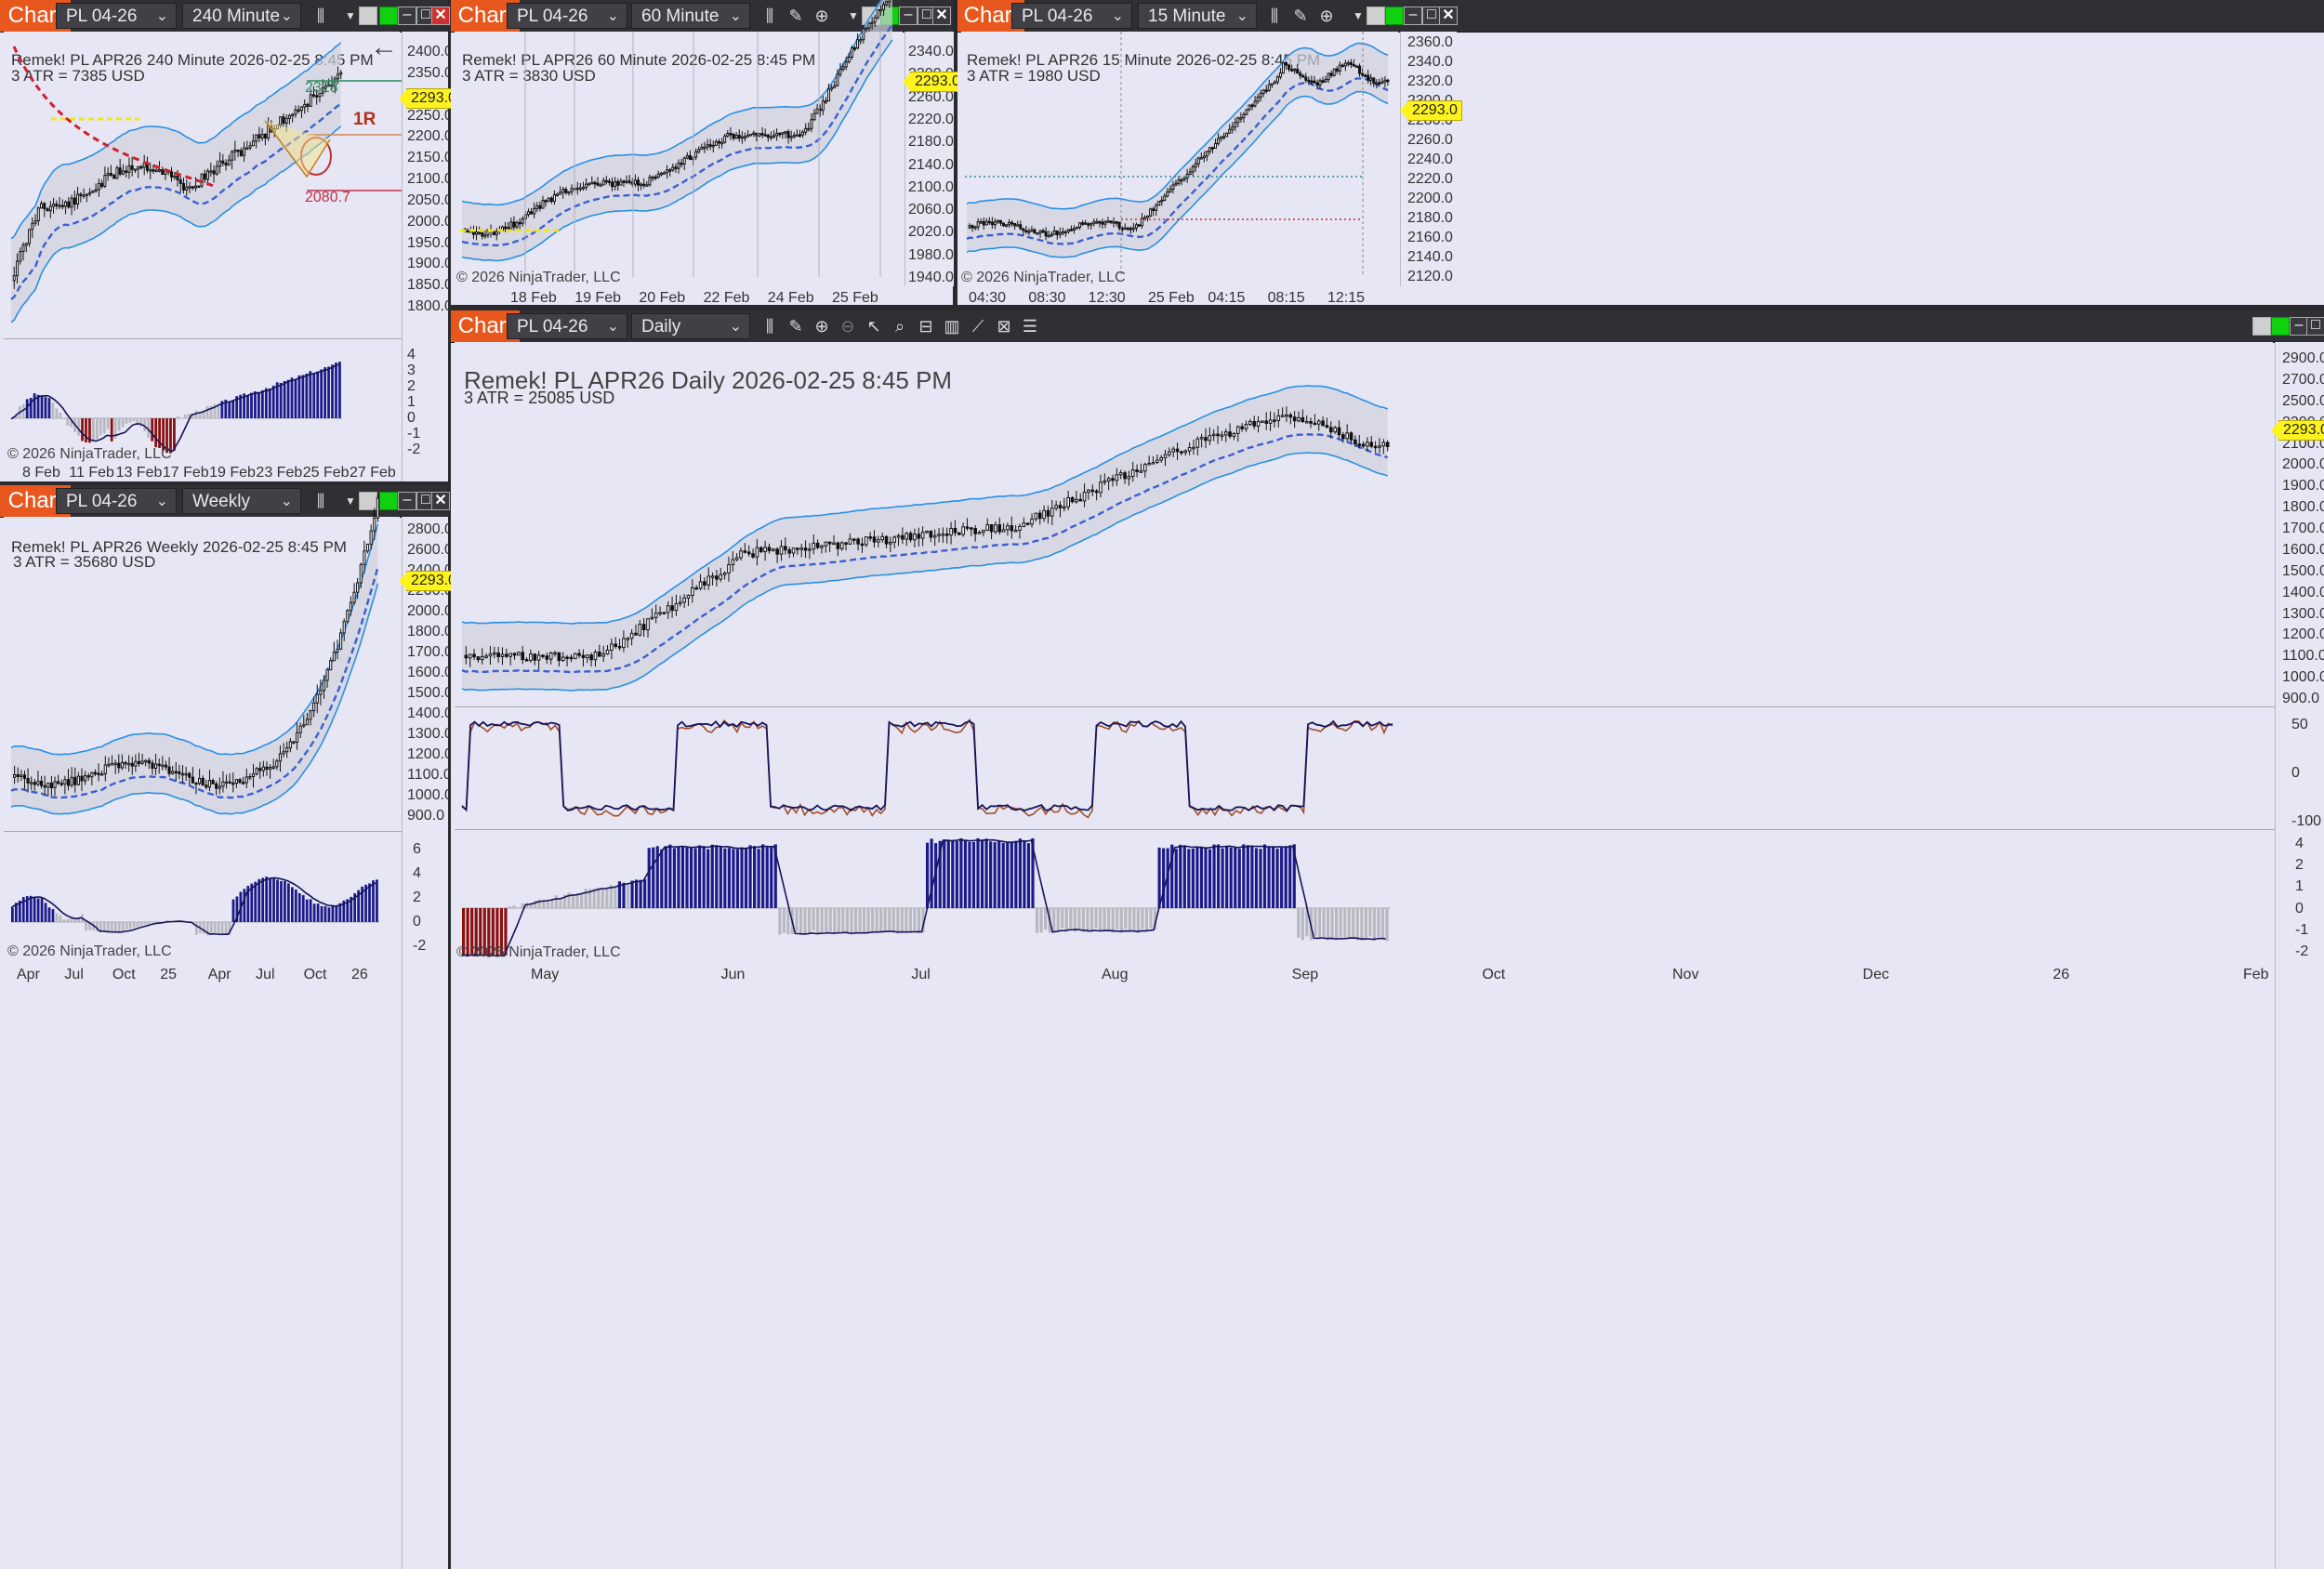 This screenshot has width=2324, height=1569. Describe the element at coordinates (430, 529) in the screenshot. I see `y-axis-tick: 2800.0` at that location.